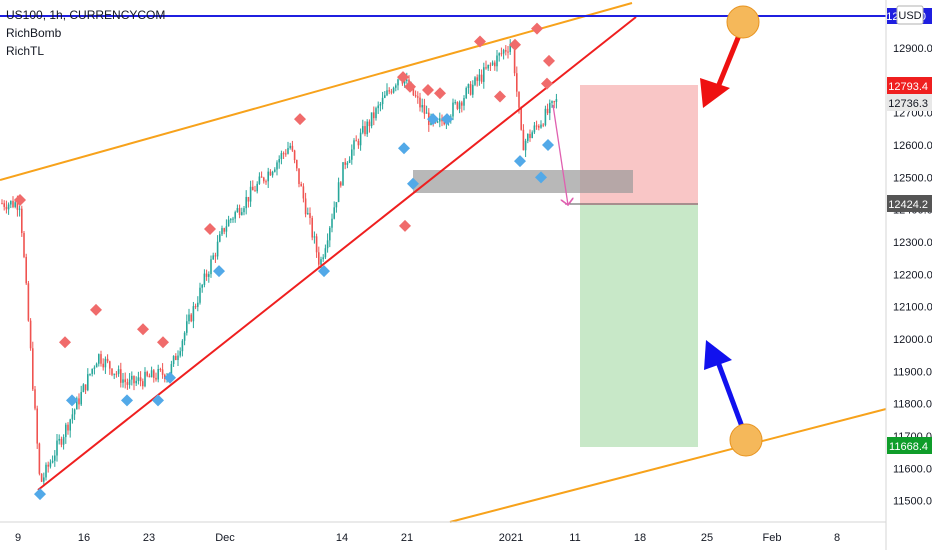 Image resolution: width=932 pixels, height=550 pixels. Describe the element at coordinates (86, 15) in the screenshot. I see `symbol-title: US100, 1h, CURRENCYCOM` at that location.